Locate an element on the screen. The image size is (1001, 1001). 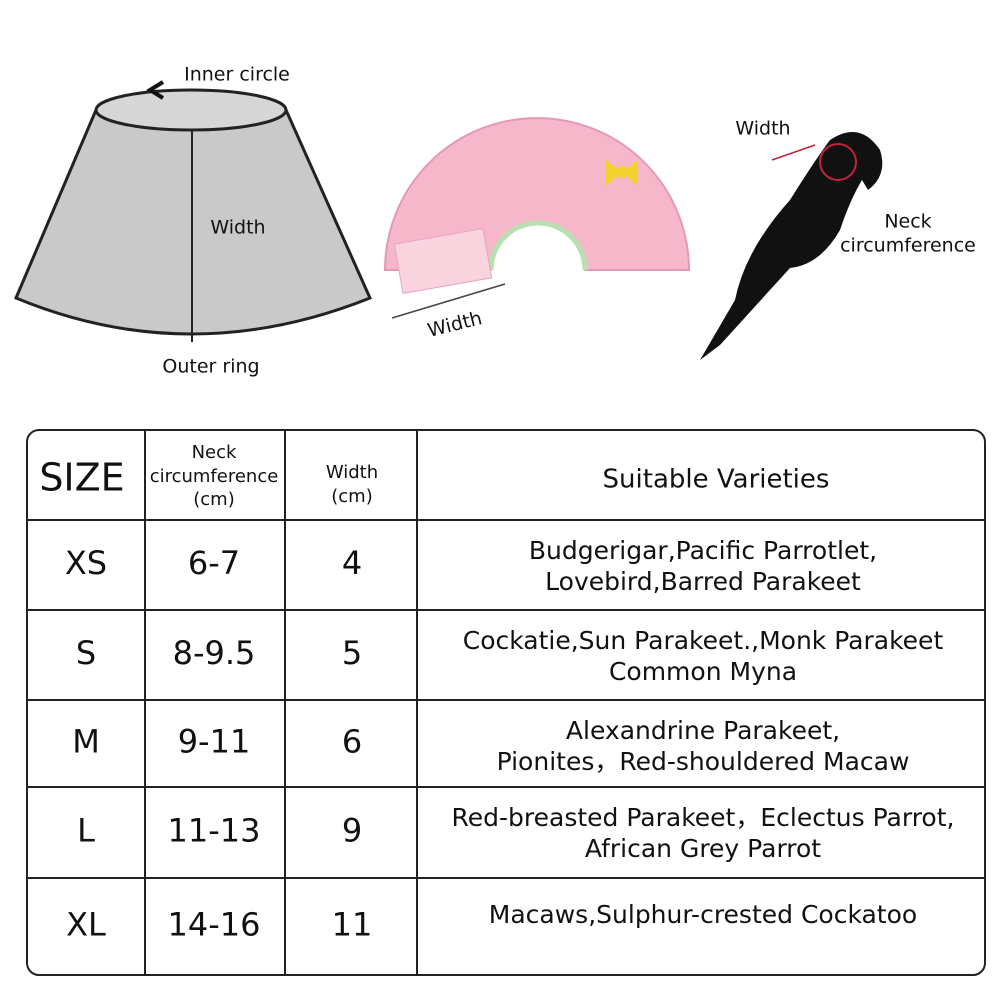
width-cell: 5 is located at coordinates (352, 653).